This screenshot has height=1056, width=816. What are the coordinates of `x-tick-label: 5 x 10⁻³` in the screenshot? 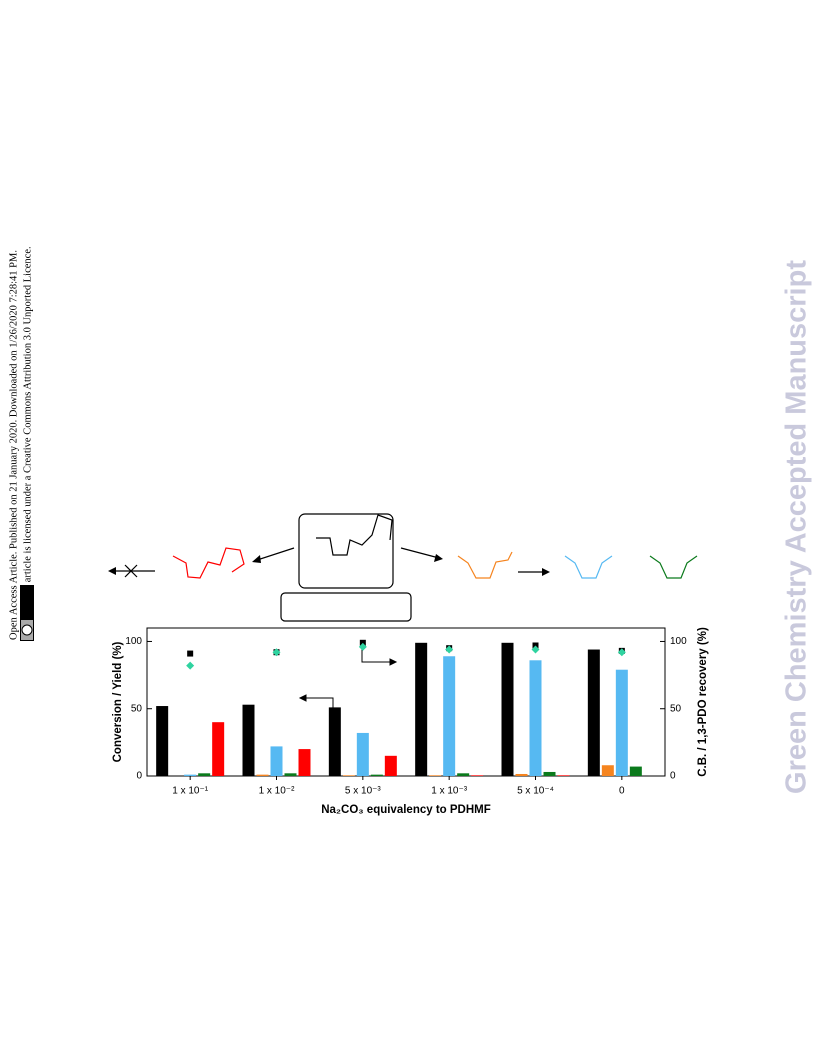 It's located at (363, 791).